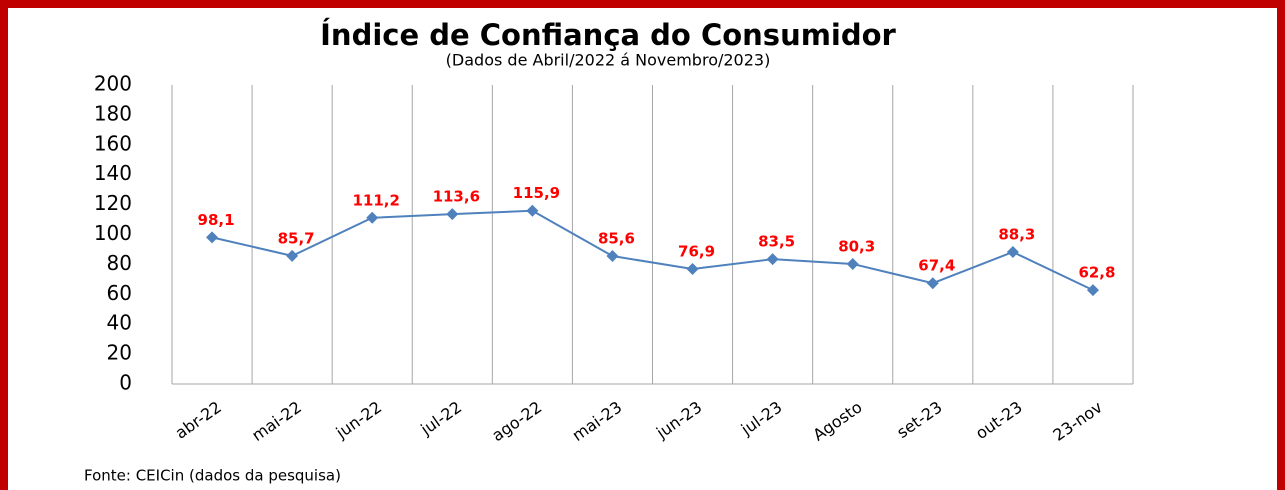  I want to click on value-label: 62,8, so click(1096, 273).